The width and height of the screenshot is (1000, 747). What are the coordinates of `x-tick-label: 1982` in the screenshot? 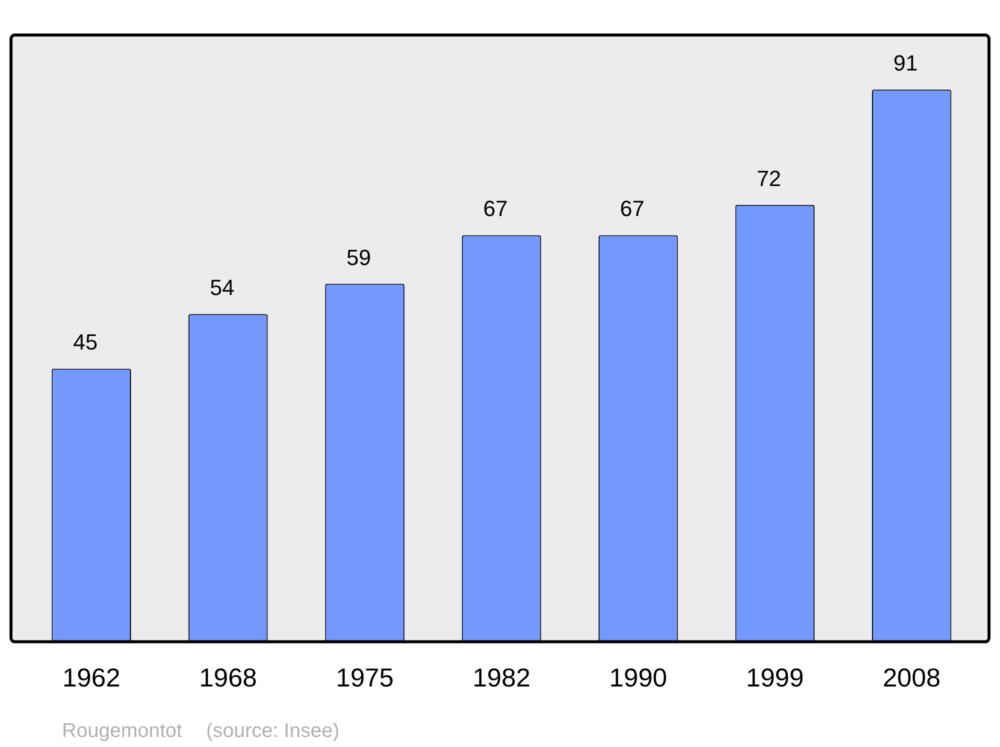 It's located at (501, 677).